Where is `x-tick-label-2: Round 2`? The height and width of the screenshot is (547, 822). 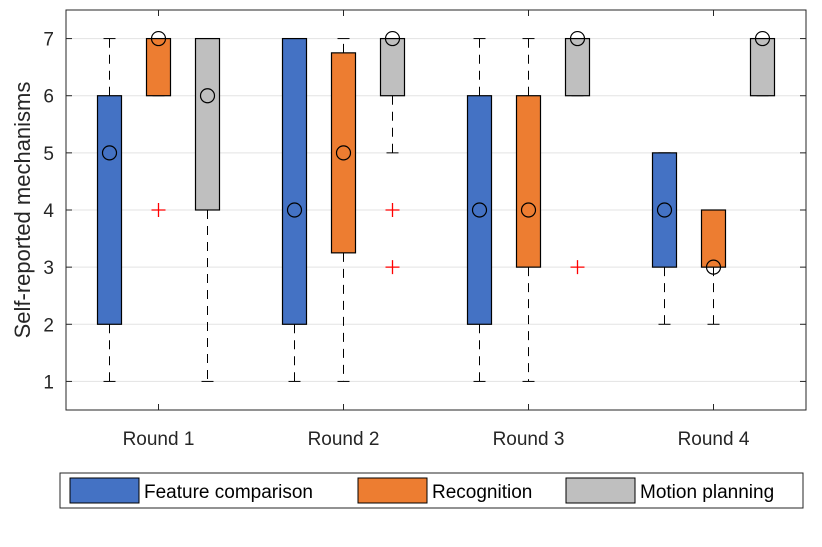
x-tick-label-2: Round 2 is located at coordinates (344, 439).